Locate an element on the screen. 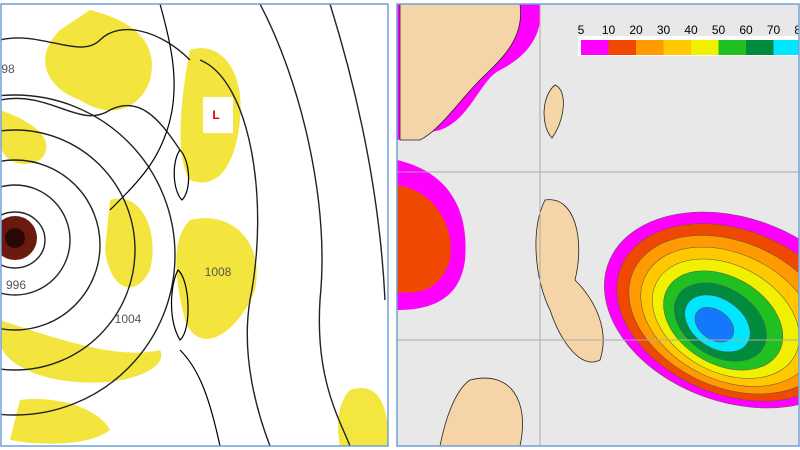  contour-label: 98 is located at coordinates (8, 69).